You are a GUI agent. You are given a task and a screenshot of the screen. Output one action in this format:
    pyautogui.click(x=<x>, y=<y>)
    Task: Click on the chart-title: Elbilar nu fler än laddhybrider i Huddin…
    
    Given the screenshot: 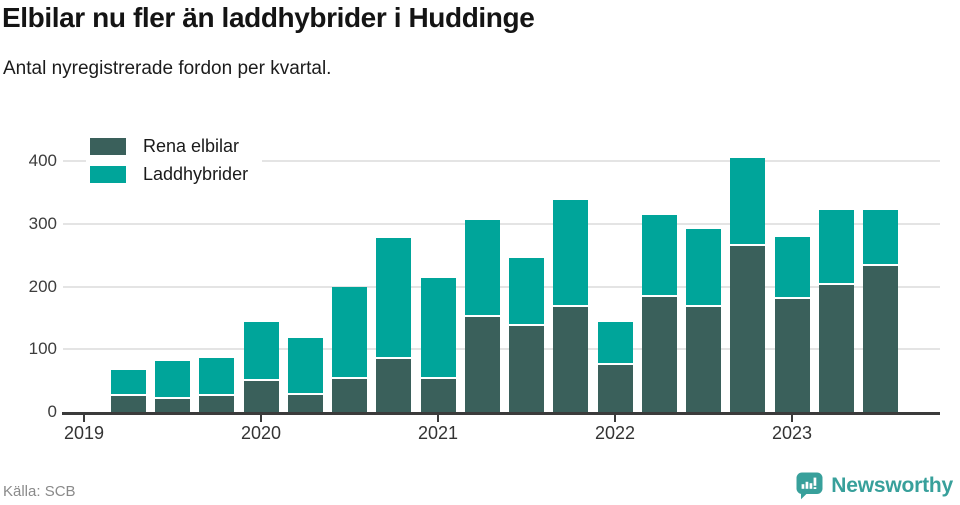 What is the action you would take?
    pyautogui.click(x=268, y=17)
    